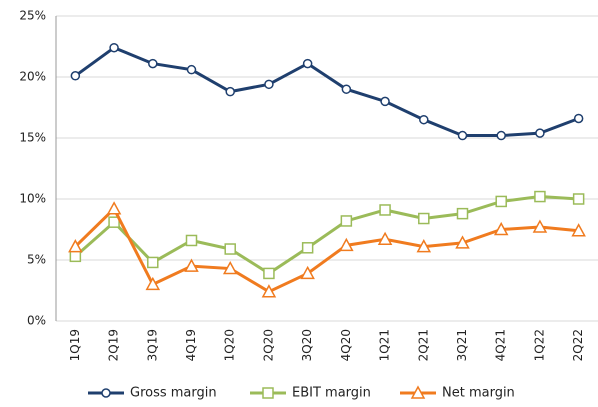  What do you see at coordinates (478, 393) in the screenshot?
I see `legend-label: Net margin` at bounding box center [478, 393].